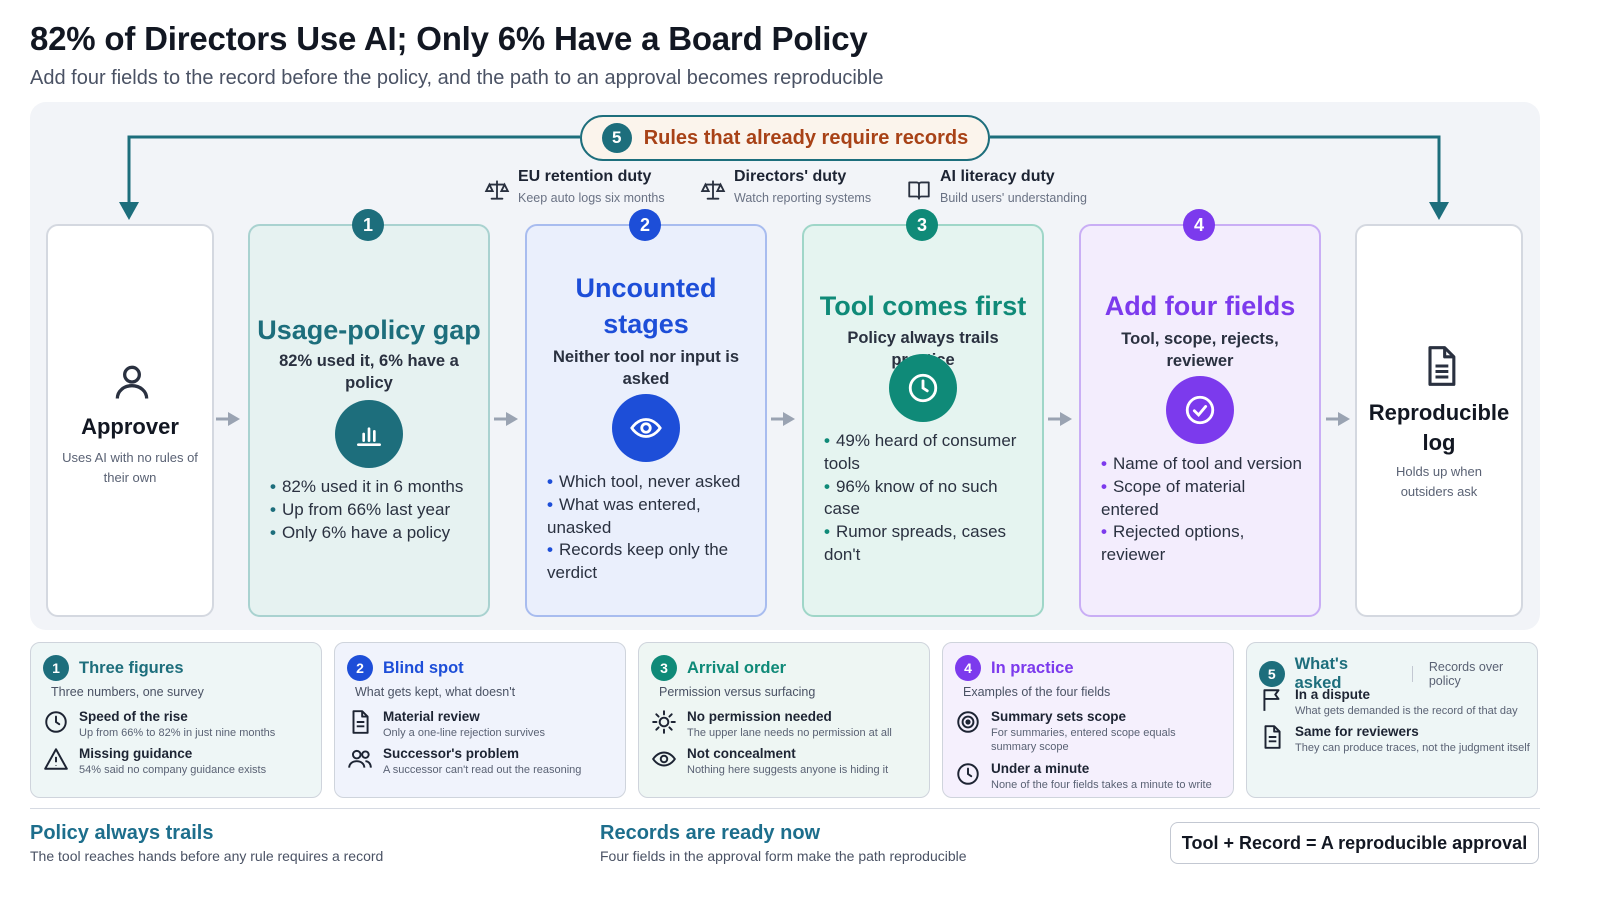 The width and height of the screenshot is (1600, 900). I want to click on bar-chart-icon, so click(369, 436).